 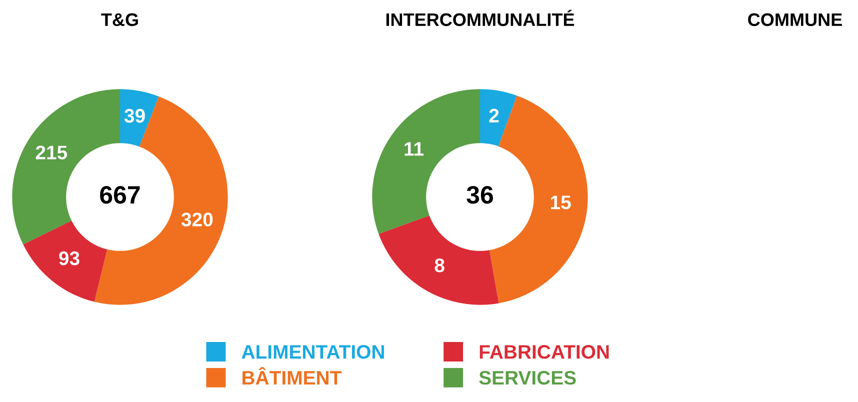 What do you see at coordinates (292, 375) in the screenshot?
I see `legend-label: BÂTIMENT` at bounding box center [292, 375].